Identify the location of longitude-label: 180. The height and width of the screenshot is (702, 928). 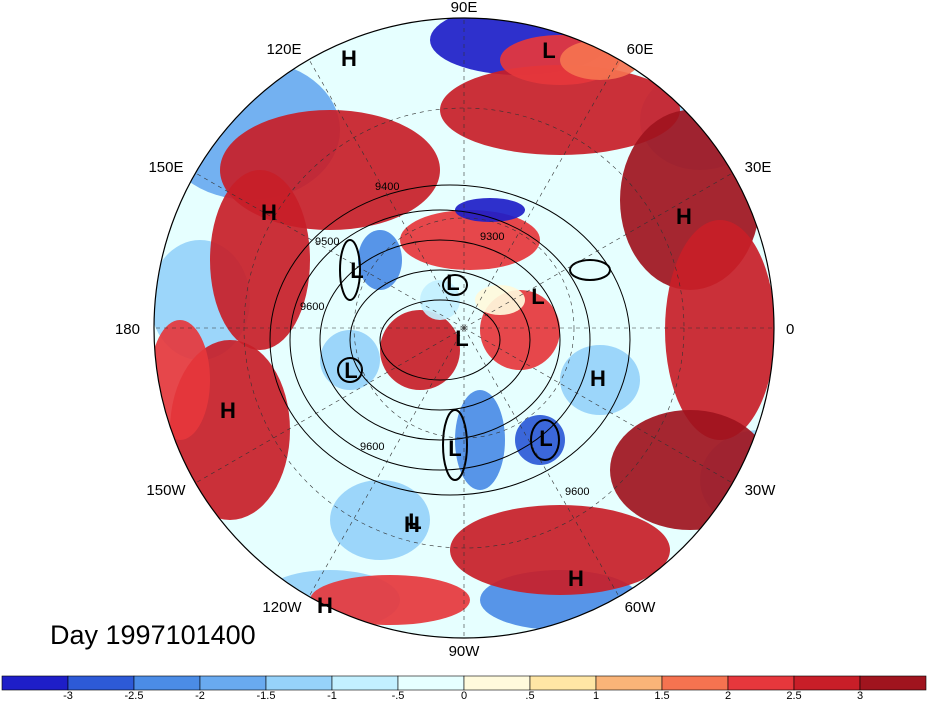
(127, 329).